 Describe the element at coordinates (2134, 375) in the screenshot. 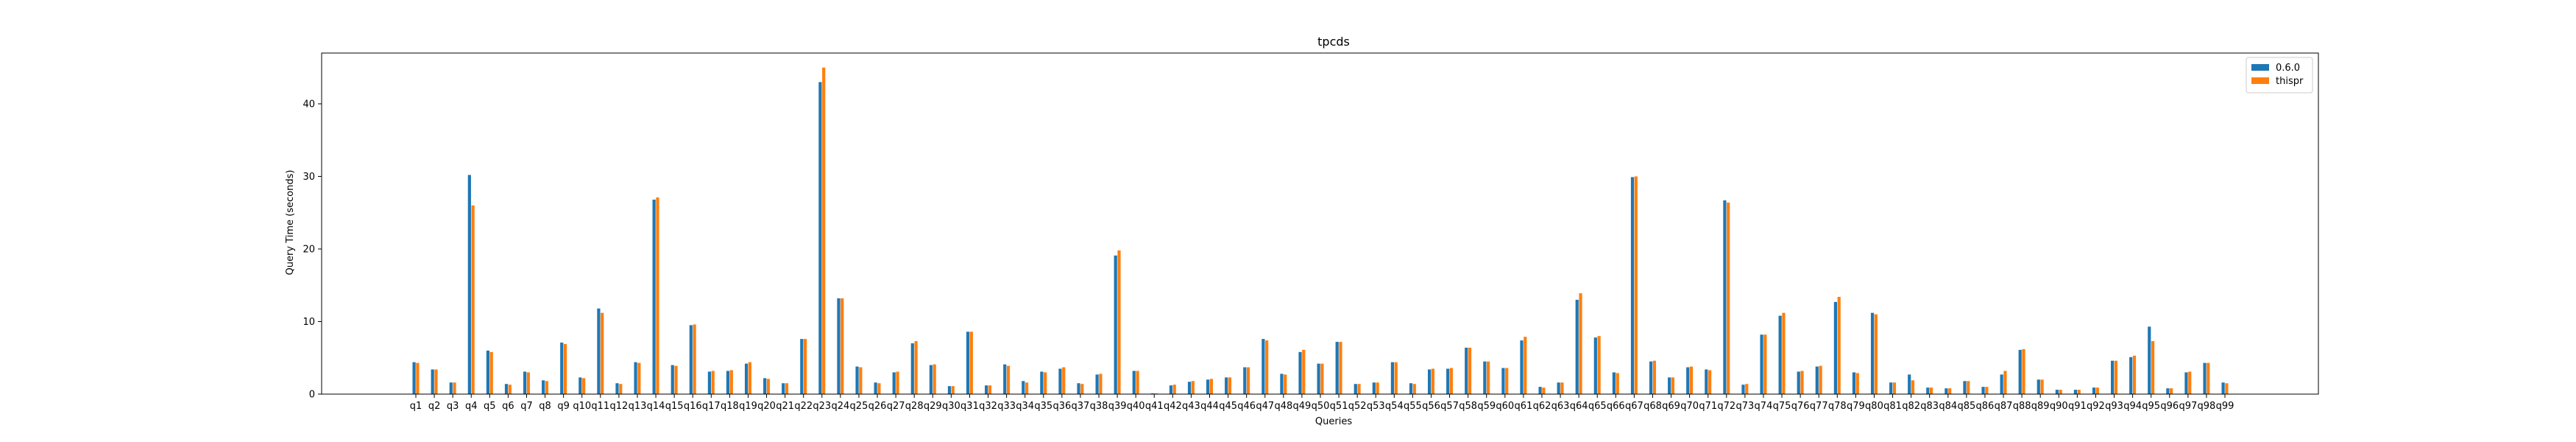

I see `bar-thispr-q94` at that location.